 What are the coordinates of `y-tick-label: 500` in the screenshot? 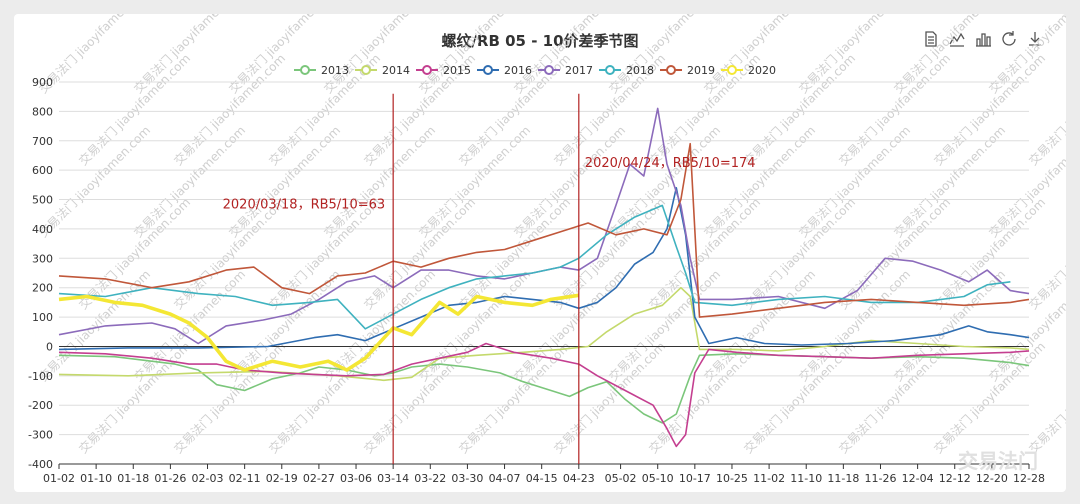 It's located at (42, 200).